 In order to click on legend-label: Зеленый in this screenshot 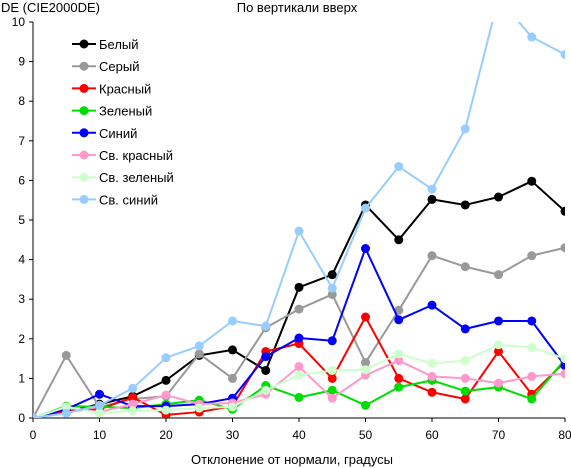, I will do `click(125, 111)`.